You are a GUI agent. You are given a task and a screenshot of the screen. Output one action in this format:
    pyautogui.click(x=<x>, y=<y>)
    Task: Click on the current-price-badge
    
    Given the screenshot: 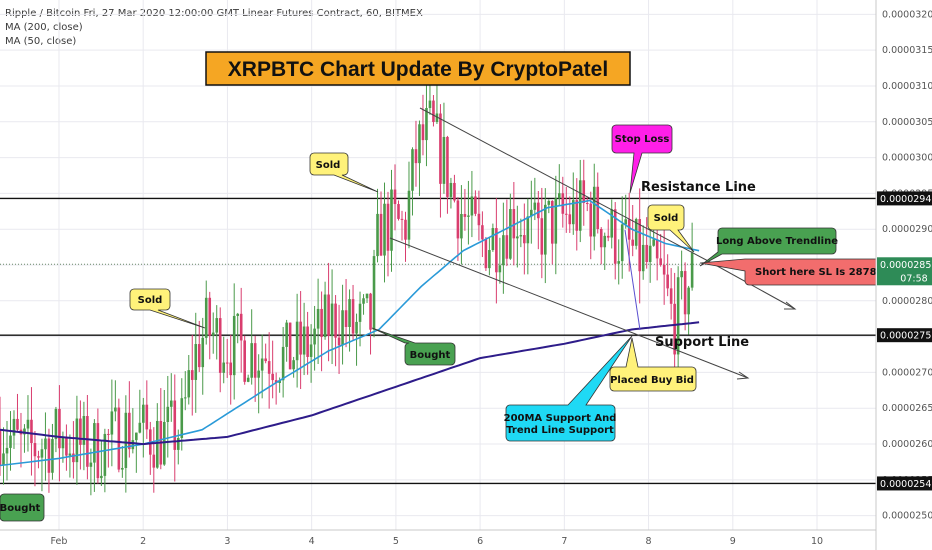 What is the action you would take?
    pyautogui.click(x=904, y=271)
    